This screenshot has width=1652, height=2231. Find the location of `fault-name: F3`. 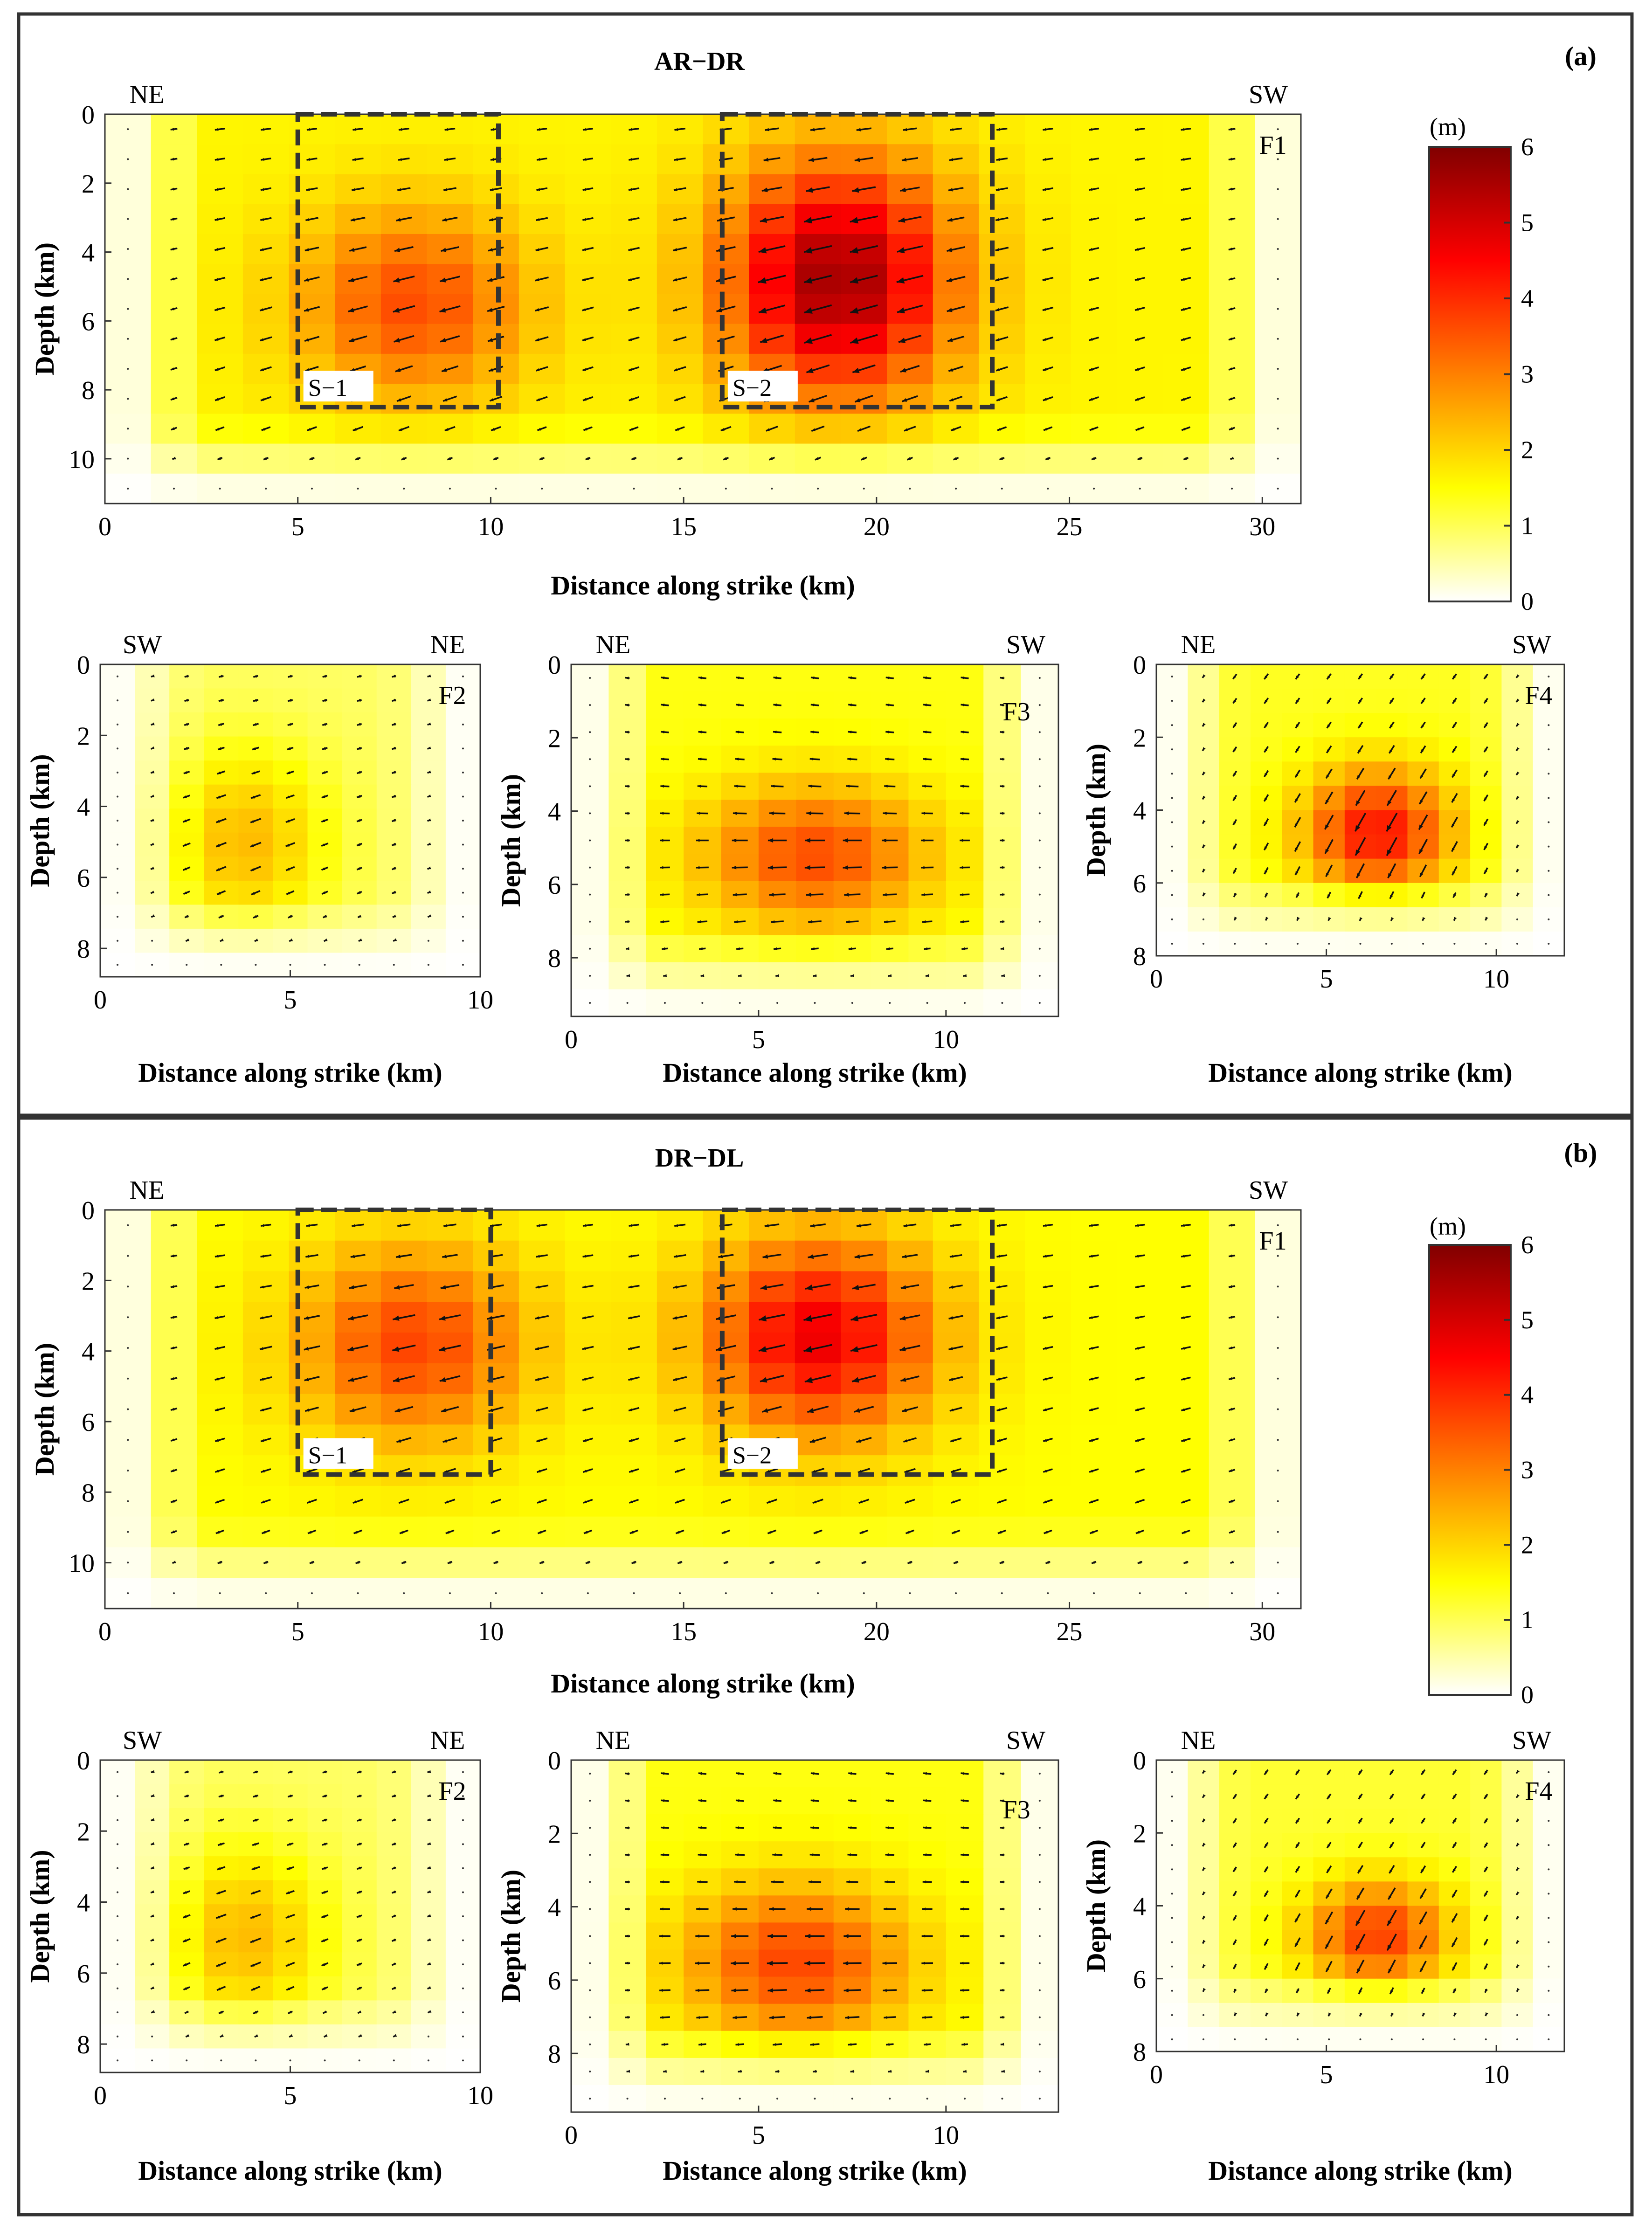

fault-name: F3 is located at coordinates (1016, 712).